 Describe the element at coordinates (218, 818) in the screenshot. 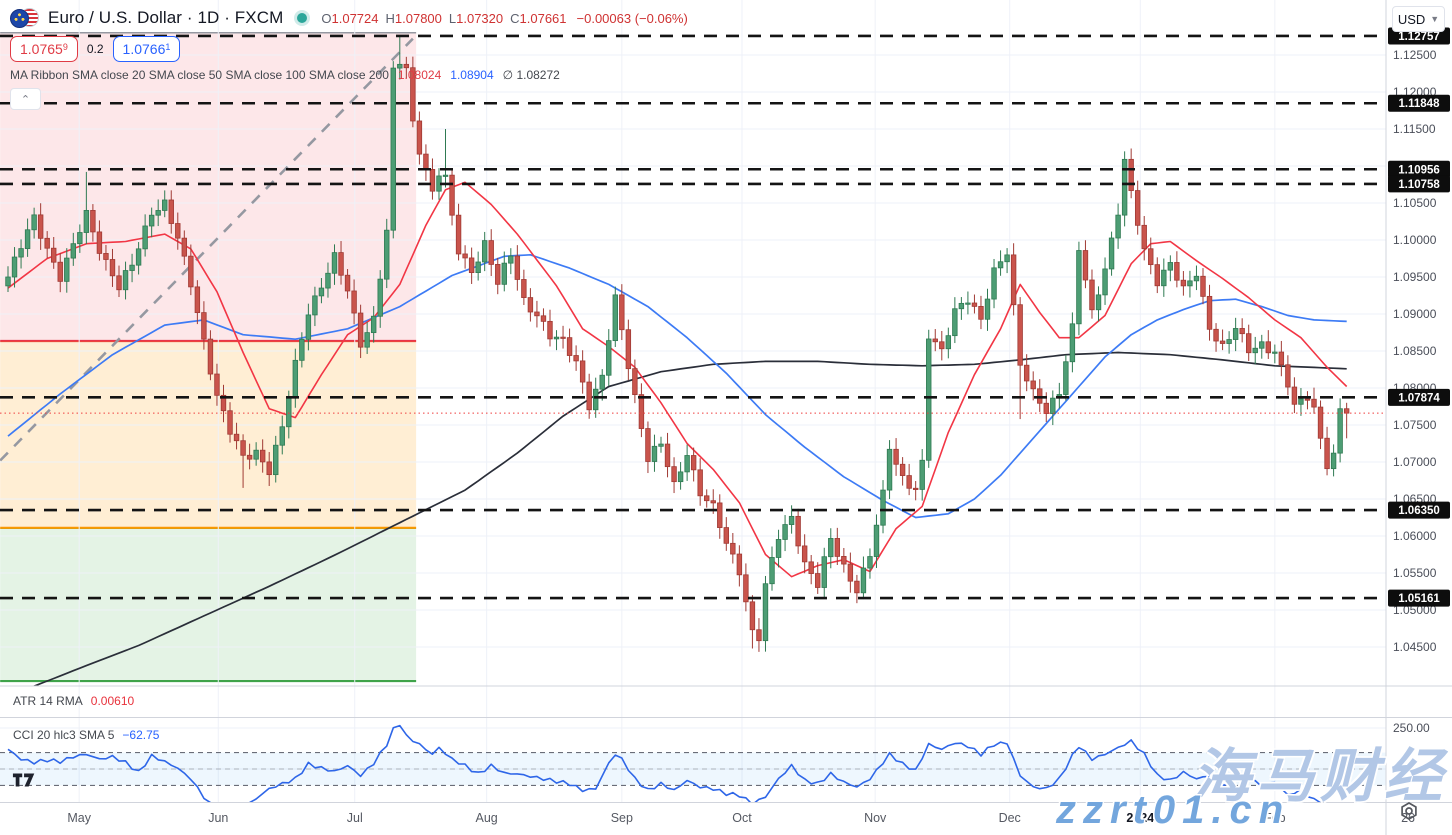

I see `time-label: Jun` at that location.